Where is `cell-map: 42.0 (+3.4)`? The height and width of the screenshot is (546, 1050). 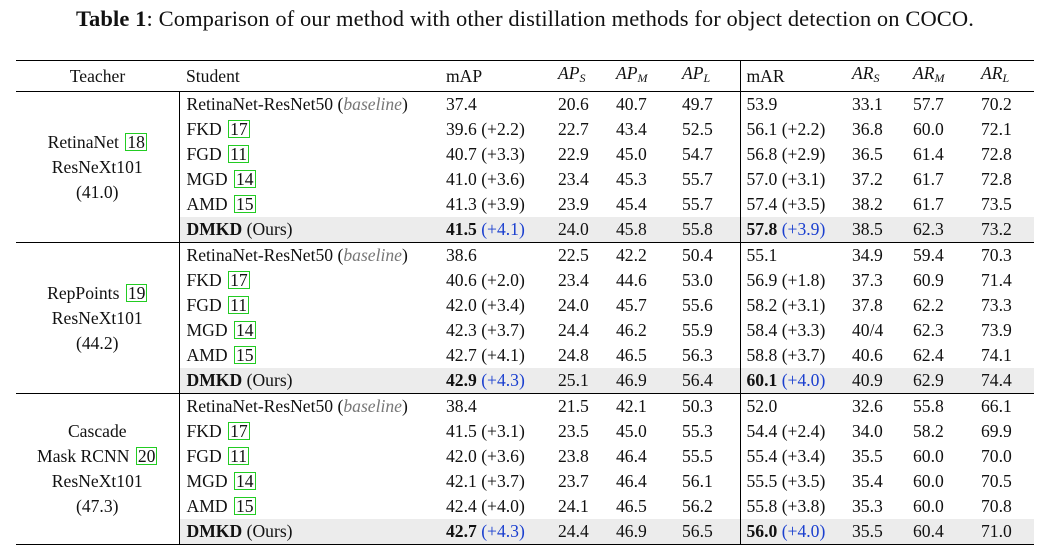 cell-map: 42.0 (+3.4) is located at coordinates (485, 305).